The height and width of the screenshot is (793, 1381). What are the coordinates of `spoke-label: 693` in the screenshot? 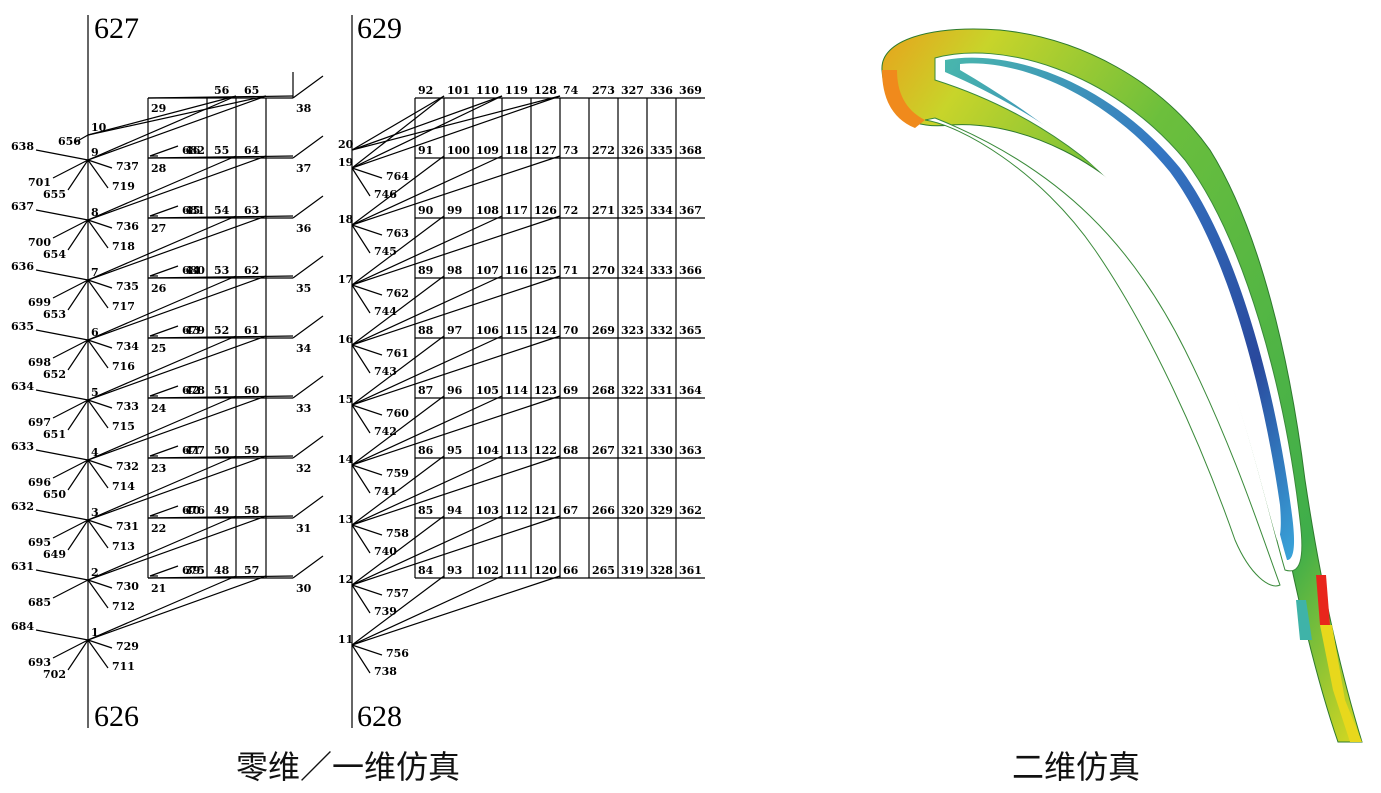 It's located at (39, 662).